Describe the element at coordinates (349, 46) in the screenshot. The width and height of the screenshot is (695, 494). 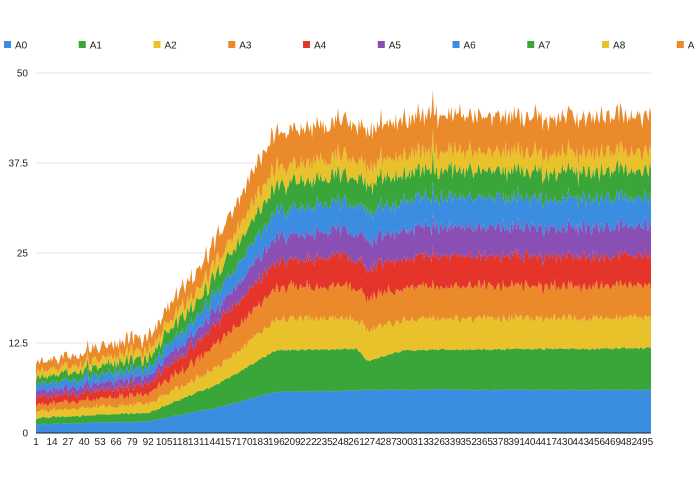
I see `legend: A0 A1 A2 A3 A4 A5 A6 A7 A8 A9` at that location.